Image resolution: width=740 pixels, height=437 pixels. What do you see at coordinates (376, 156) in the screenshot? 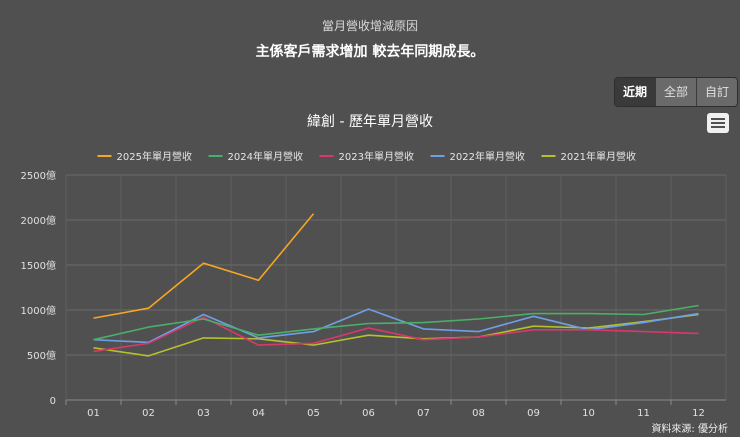
I see `legend-label: 2023年單月營收` at bounding box center [376, 156].